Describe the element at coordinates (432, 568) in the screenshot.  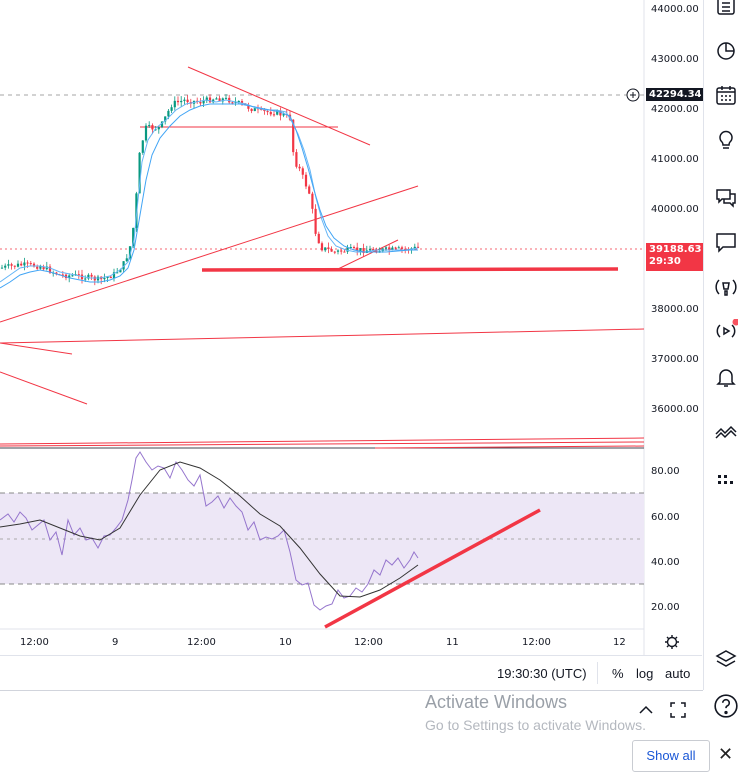
I see `rsi-trendline` at that location.